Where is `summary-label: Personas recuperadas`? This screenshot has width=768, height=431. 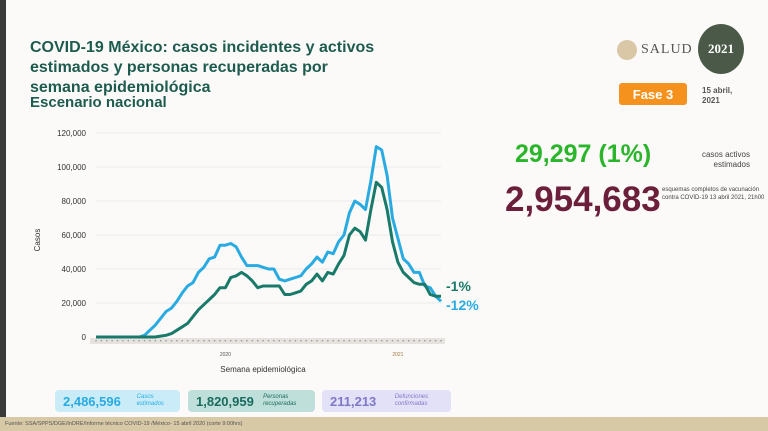
summary-label: Personas recuperadas is located at coordinates (280, 400).